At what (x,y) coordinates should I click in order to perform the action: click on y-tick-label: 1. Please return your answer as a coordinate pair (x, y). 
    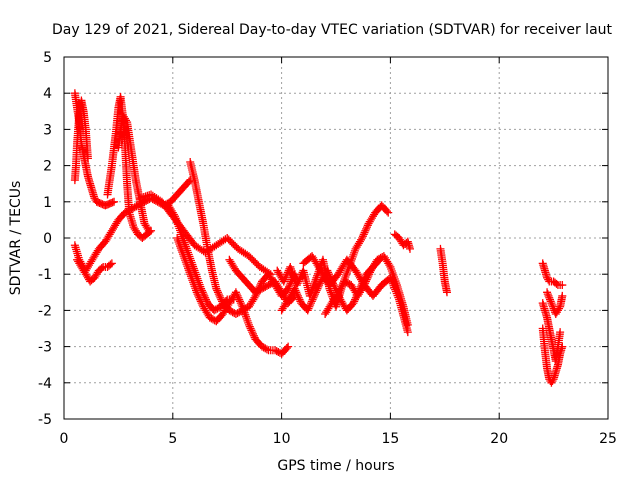
    Looking at the image, I should click on (47, 203).